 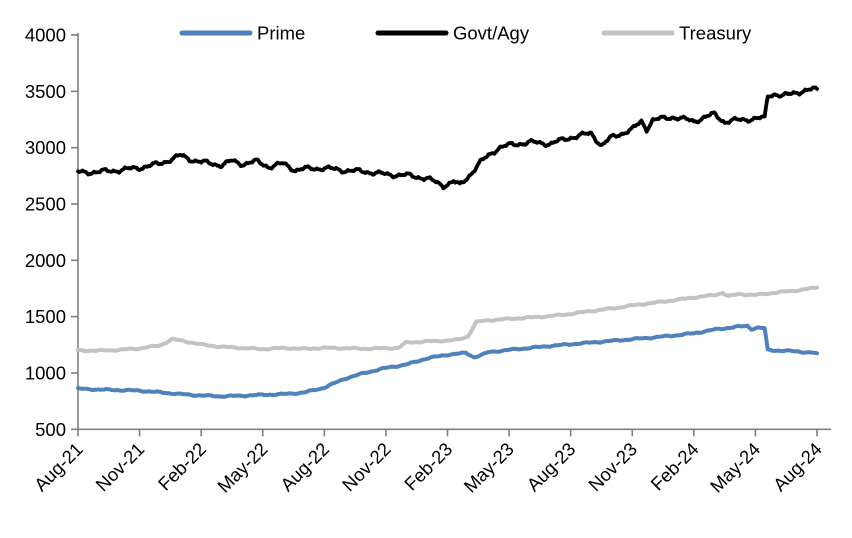 I want to click on series-line-treasury, so click(x=447, y=319).